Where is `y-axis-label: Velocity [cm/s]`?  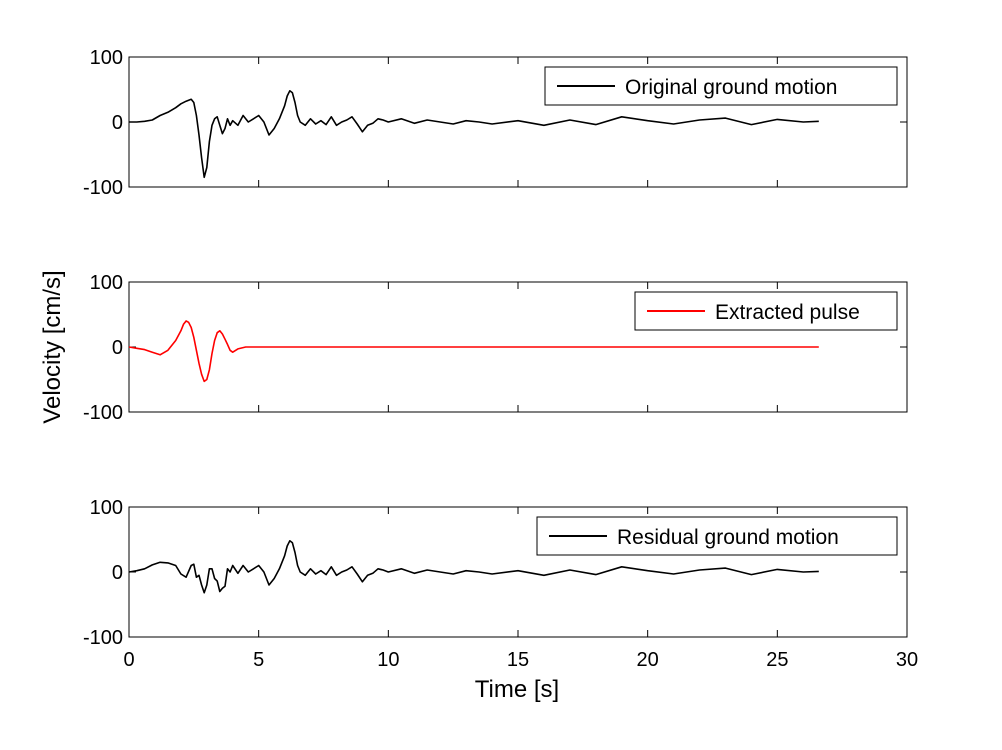 y-axis-label: Velocity [cm/s] is located at coordinates (52, 346).